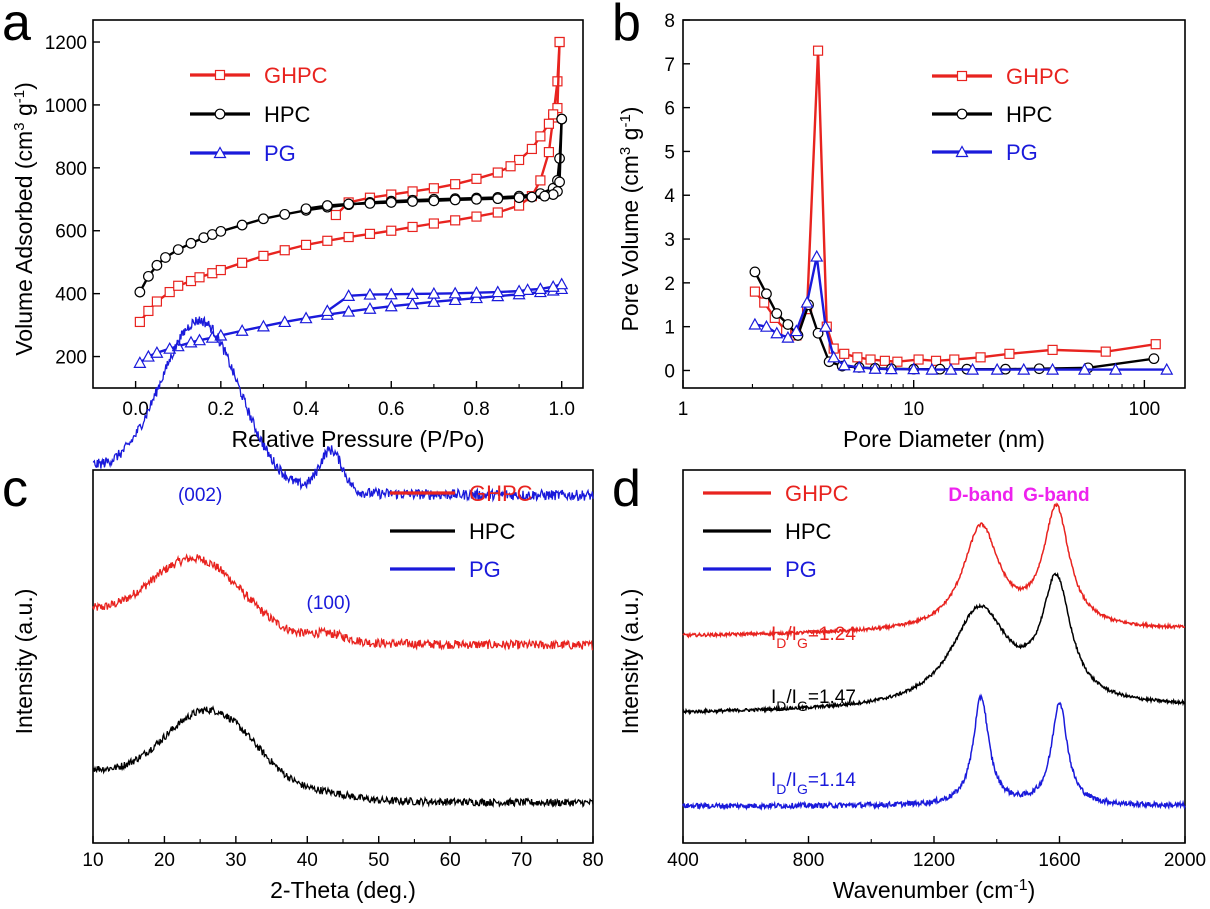  What do you see at coordinates (92, 860) in the screenshot?
I see `x-tick-label: 10` at bounding box center [92, 860].